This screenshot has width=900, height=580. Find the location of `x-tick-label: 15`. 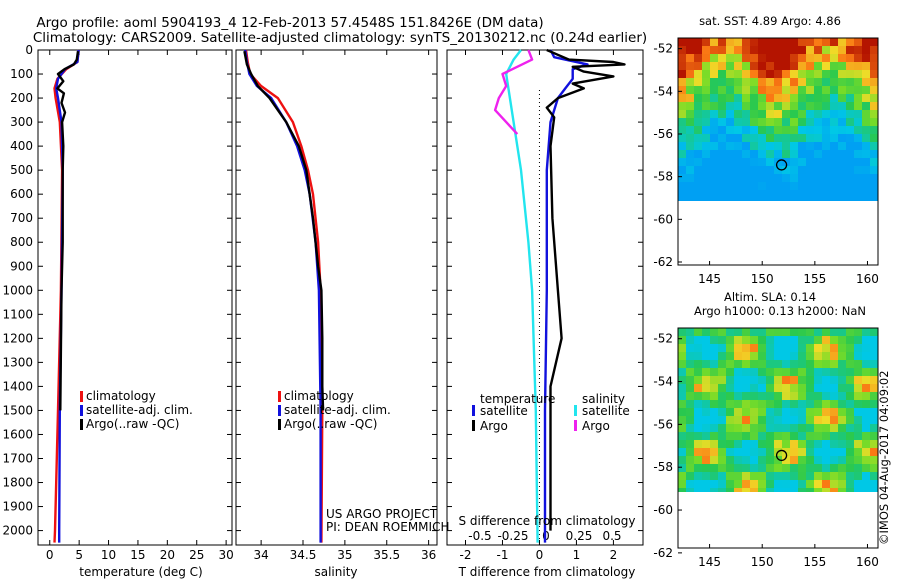

x-tick-label: 15 is located at coordinates (137, 555).